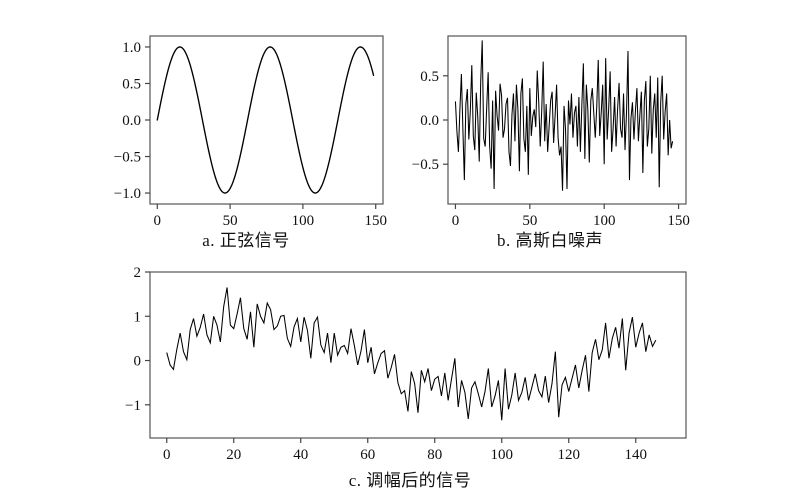  What do you see at coordinates (246, 240) in the screenshot?
I see `caption-subplot-a: a. 正弦信号` at bounding box center [246, 240].